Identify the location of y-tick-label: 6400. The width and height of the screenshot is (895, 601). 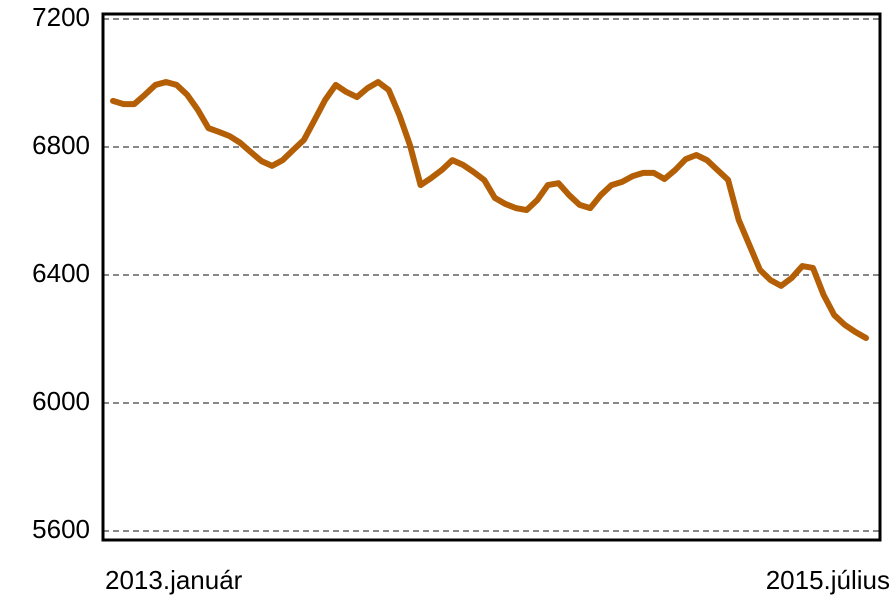
(61, 273).